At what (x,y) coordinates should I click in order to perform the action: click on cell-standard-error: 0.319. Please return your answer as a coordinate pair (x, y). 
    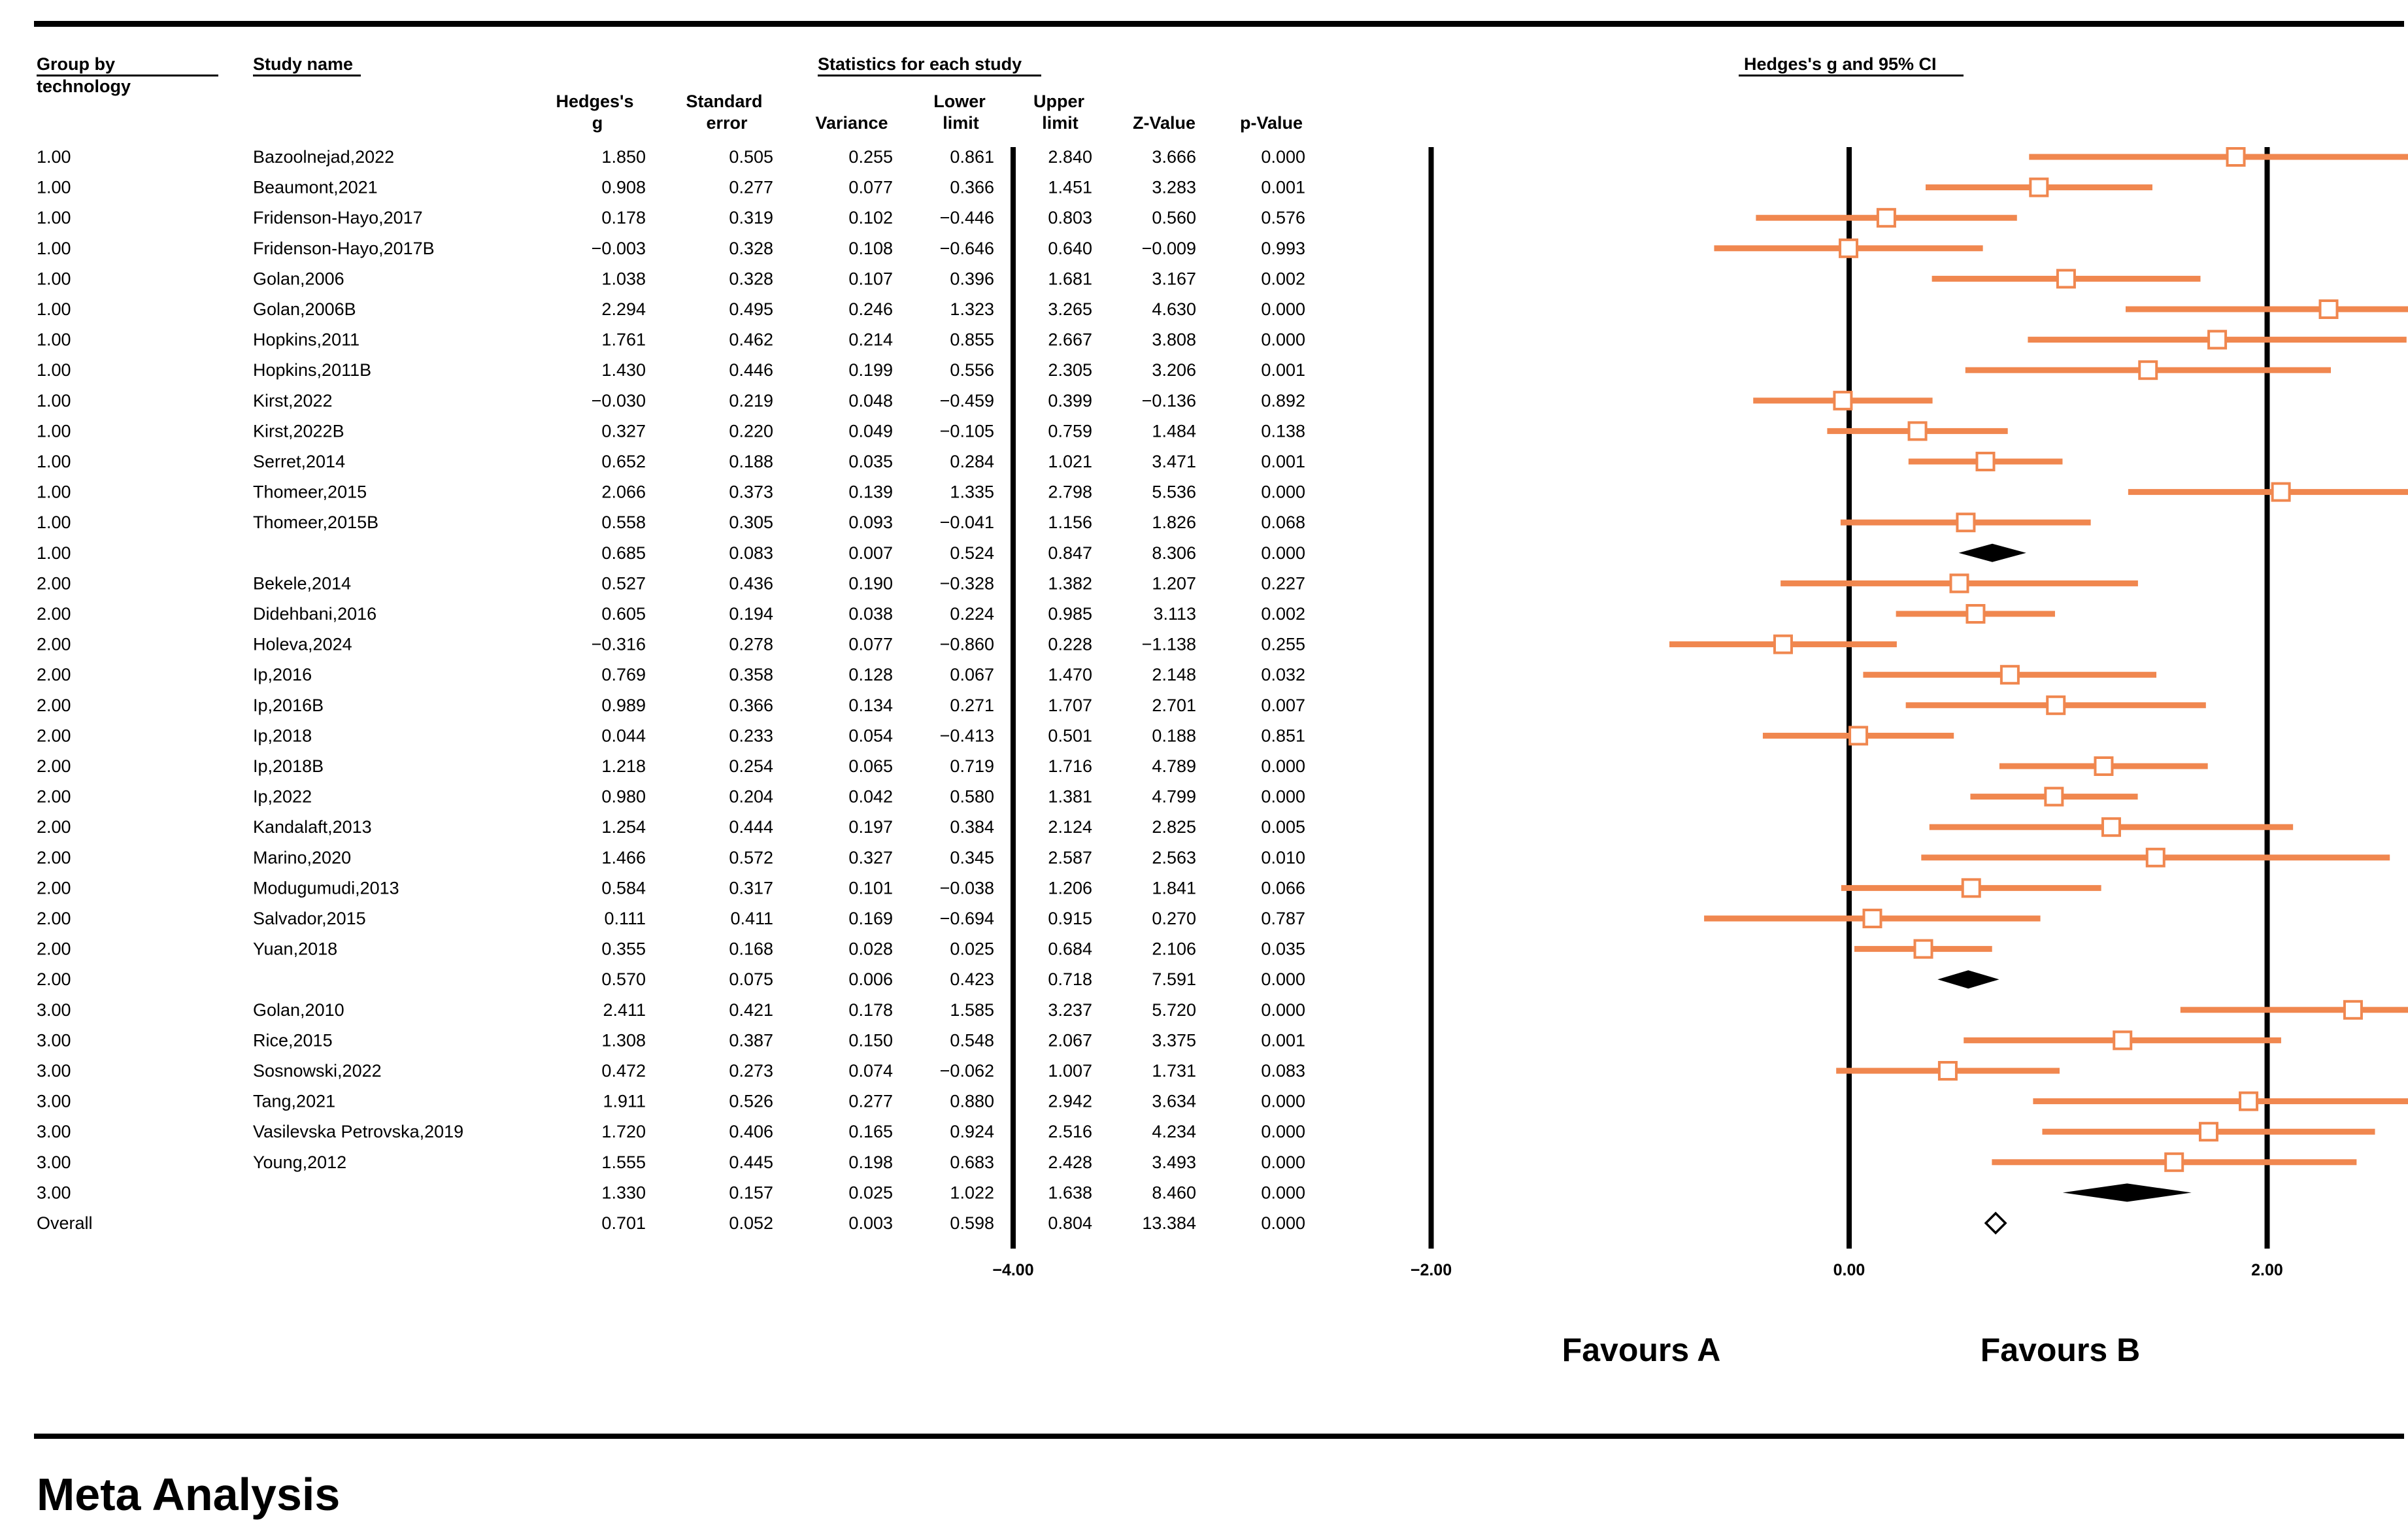
    Looking at the image, I should click on (751, 217).